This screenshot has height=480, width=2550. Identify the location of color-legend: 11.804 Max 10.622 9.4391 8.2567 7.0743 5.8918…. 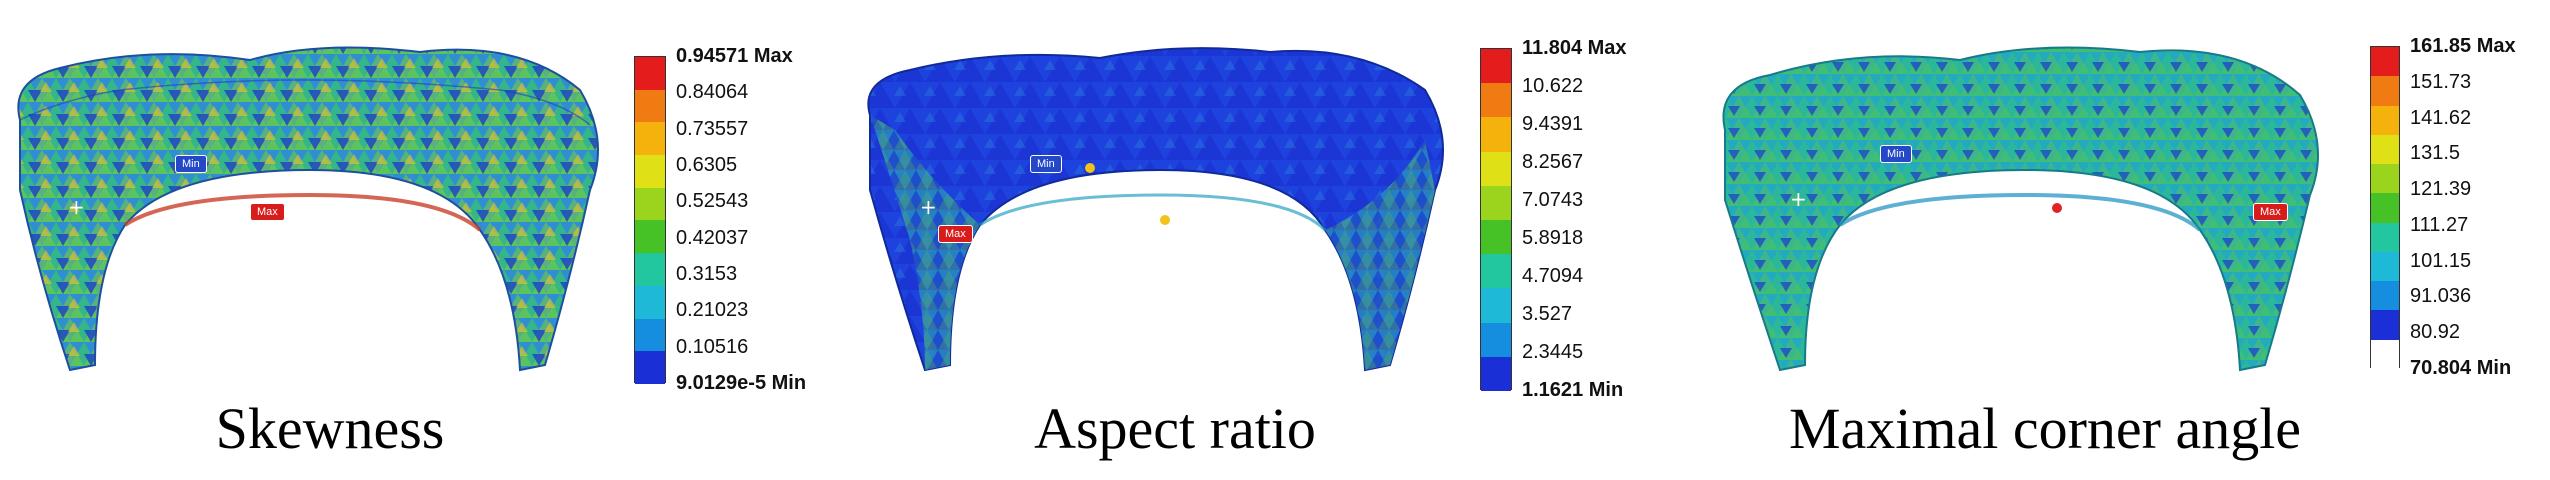
(1585, 219).